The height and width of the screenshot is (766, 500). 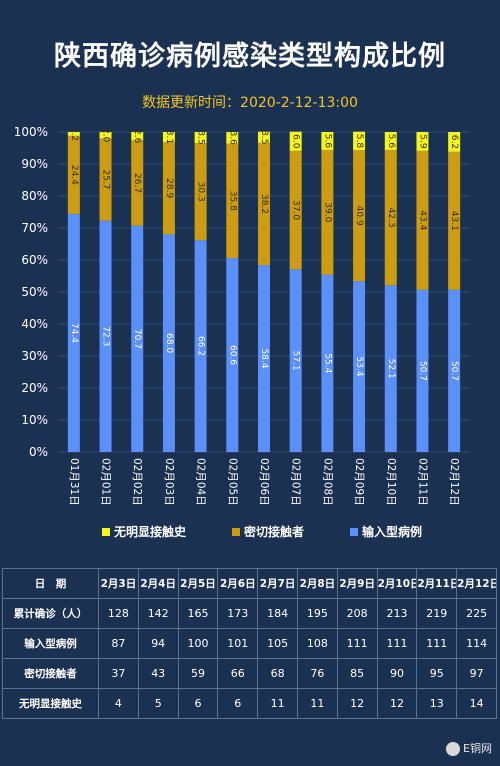 What do you see at coordinates (359, 482) in the screenshot?
I see `x-tick-label: 02月09日` at bounding box center [359, 482].